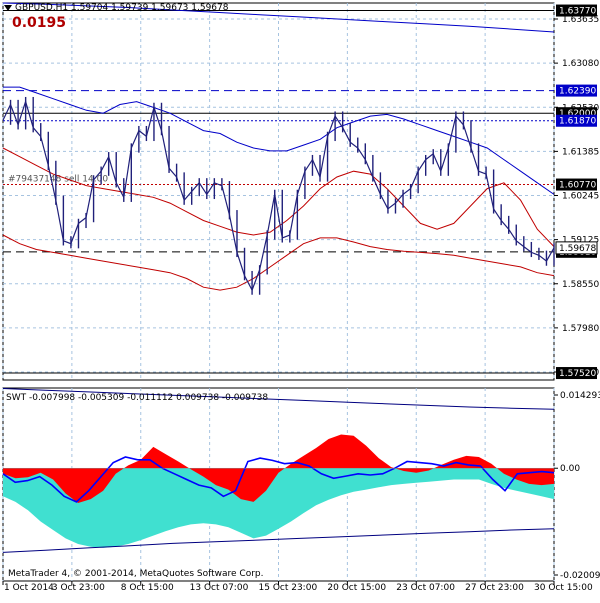 This screenshot has width=600, height=603. What do you see at coordinates (219, 588) in the screenshot?
I see `x-tick-label: 13 Oct 07:00` at bounding box center [219, 588].